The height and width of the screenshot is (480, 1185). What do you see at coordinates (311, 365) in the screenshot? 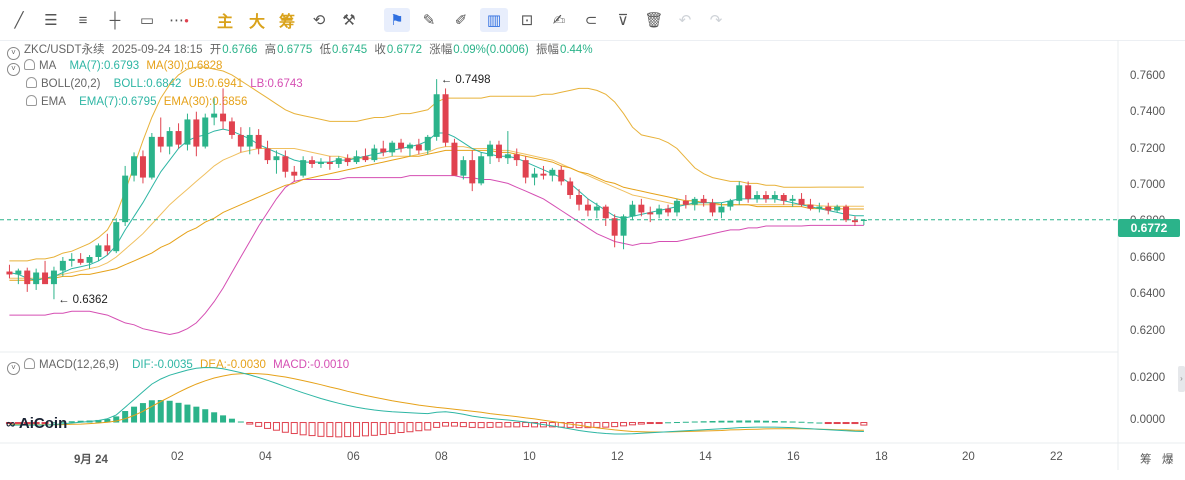
I see `macd-value: MACD:-0.0010` at bounding box center [311, 365].